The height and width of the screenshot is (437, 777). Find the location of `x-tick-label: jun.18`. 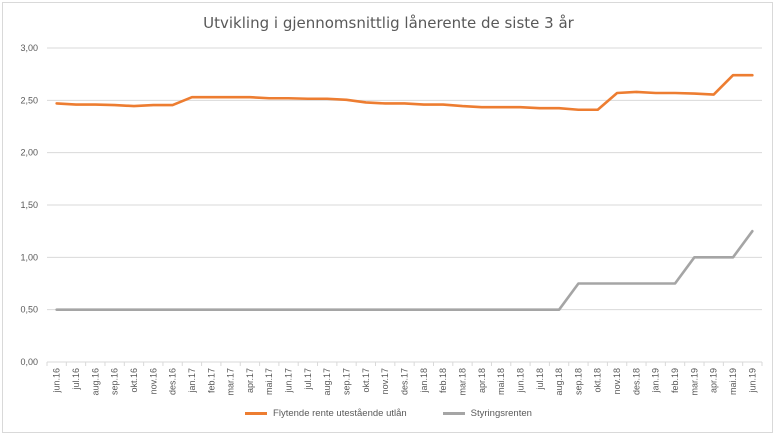

x-tick-label: jun.18 is located at coordinates (520, 381).